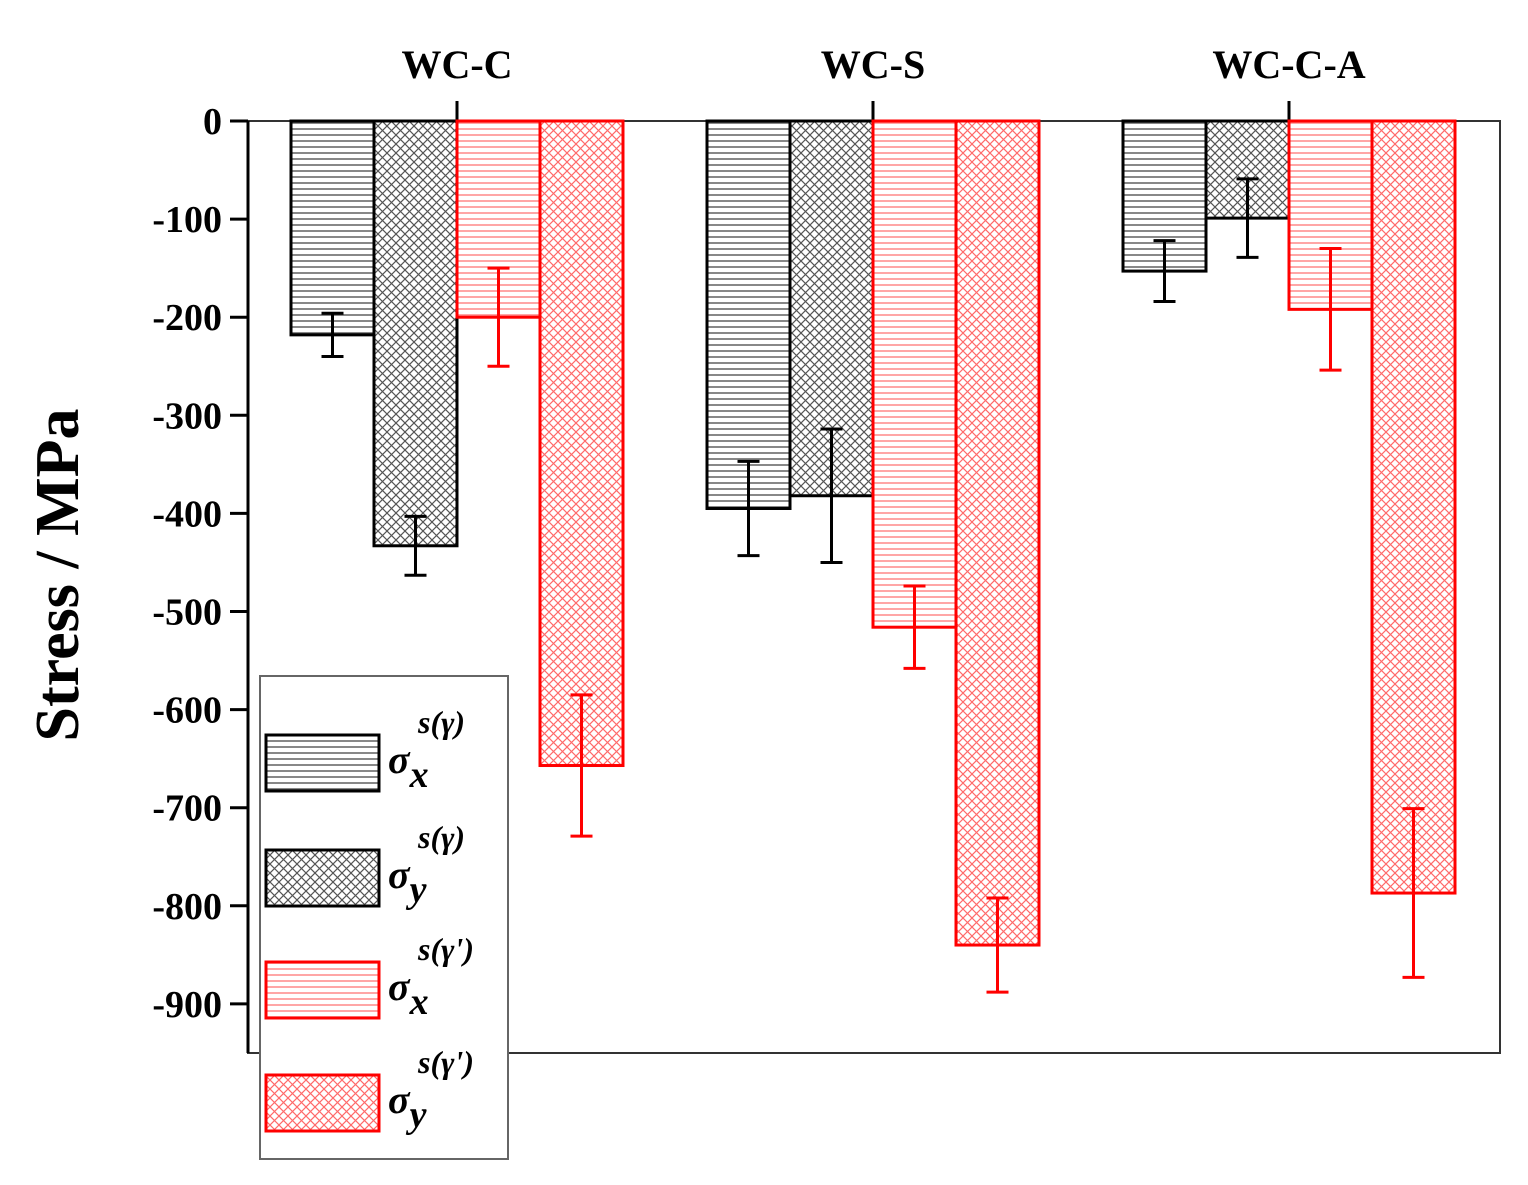 This screenshot has width=1528, height=1185. What do you see at coordinates (187, 416) in the screenshot?
I see `y-tick-label: -300` at bounding box center [187, 416].